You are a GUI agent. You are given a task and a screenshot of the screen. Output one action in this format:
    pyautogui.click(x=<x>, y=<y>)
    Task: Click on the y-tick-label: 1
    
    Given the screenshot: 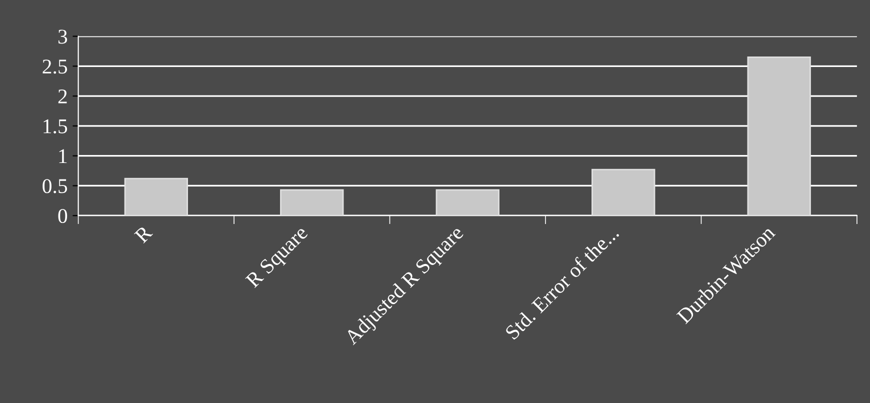 What is the action you would take?
    pyautogui.click(x=63, y=156)
    